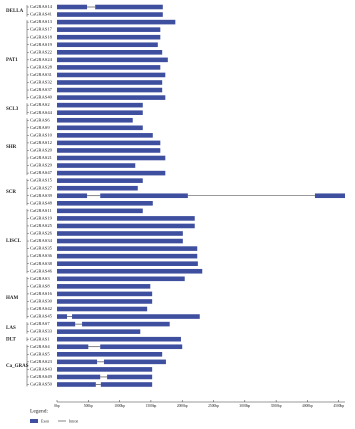  I want to click on gene-label: CaGRAS44, so click(41, 112).